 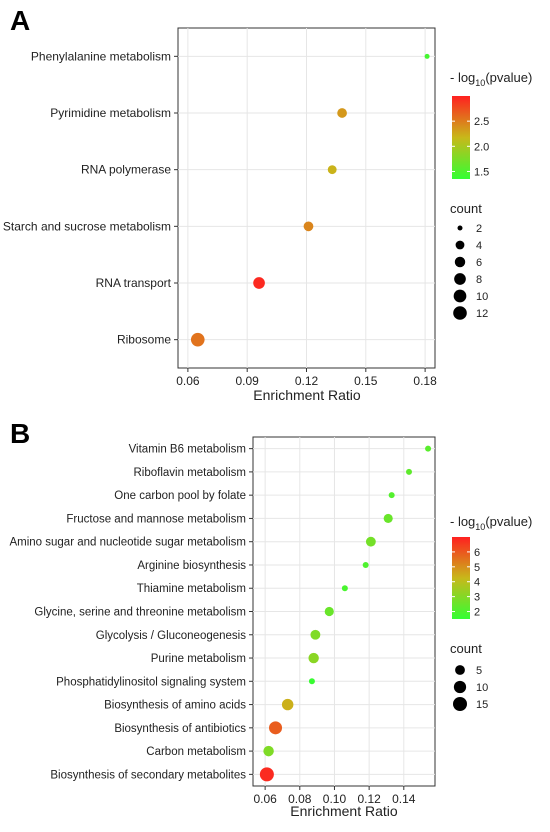 I want to click on x-tick-label: 0.15, so click(x=366, y=381).